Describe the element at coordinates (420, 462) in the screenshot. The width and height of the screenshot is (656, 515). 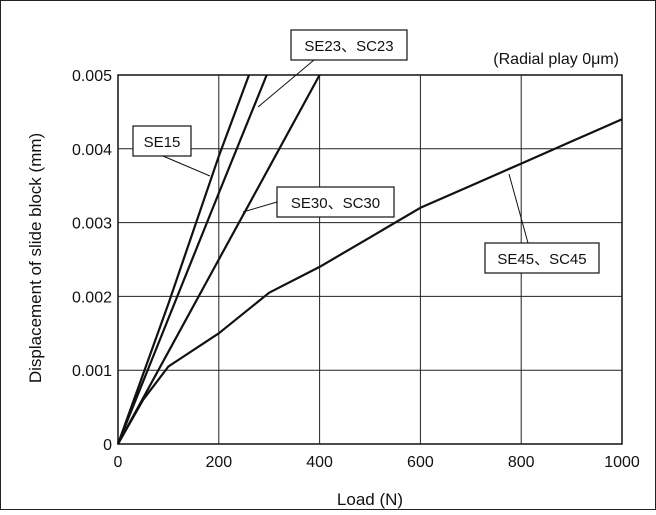
I see `x-tick-label: 600` at that location.